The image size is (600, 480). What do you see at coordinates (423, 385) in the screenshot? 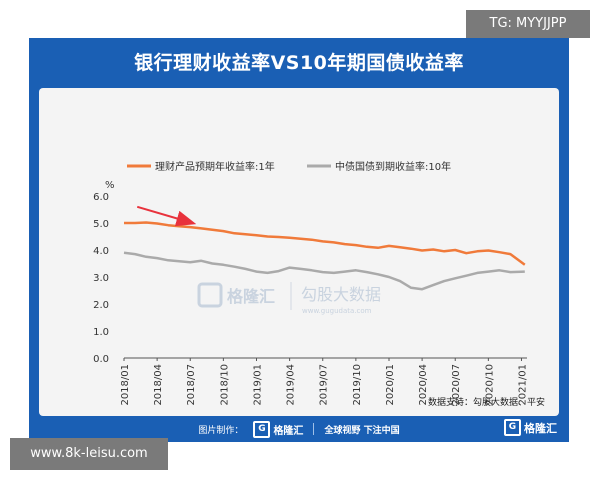
I see `x-tick-label: 2020/04` at bounding box center [423, 385].